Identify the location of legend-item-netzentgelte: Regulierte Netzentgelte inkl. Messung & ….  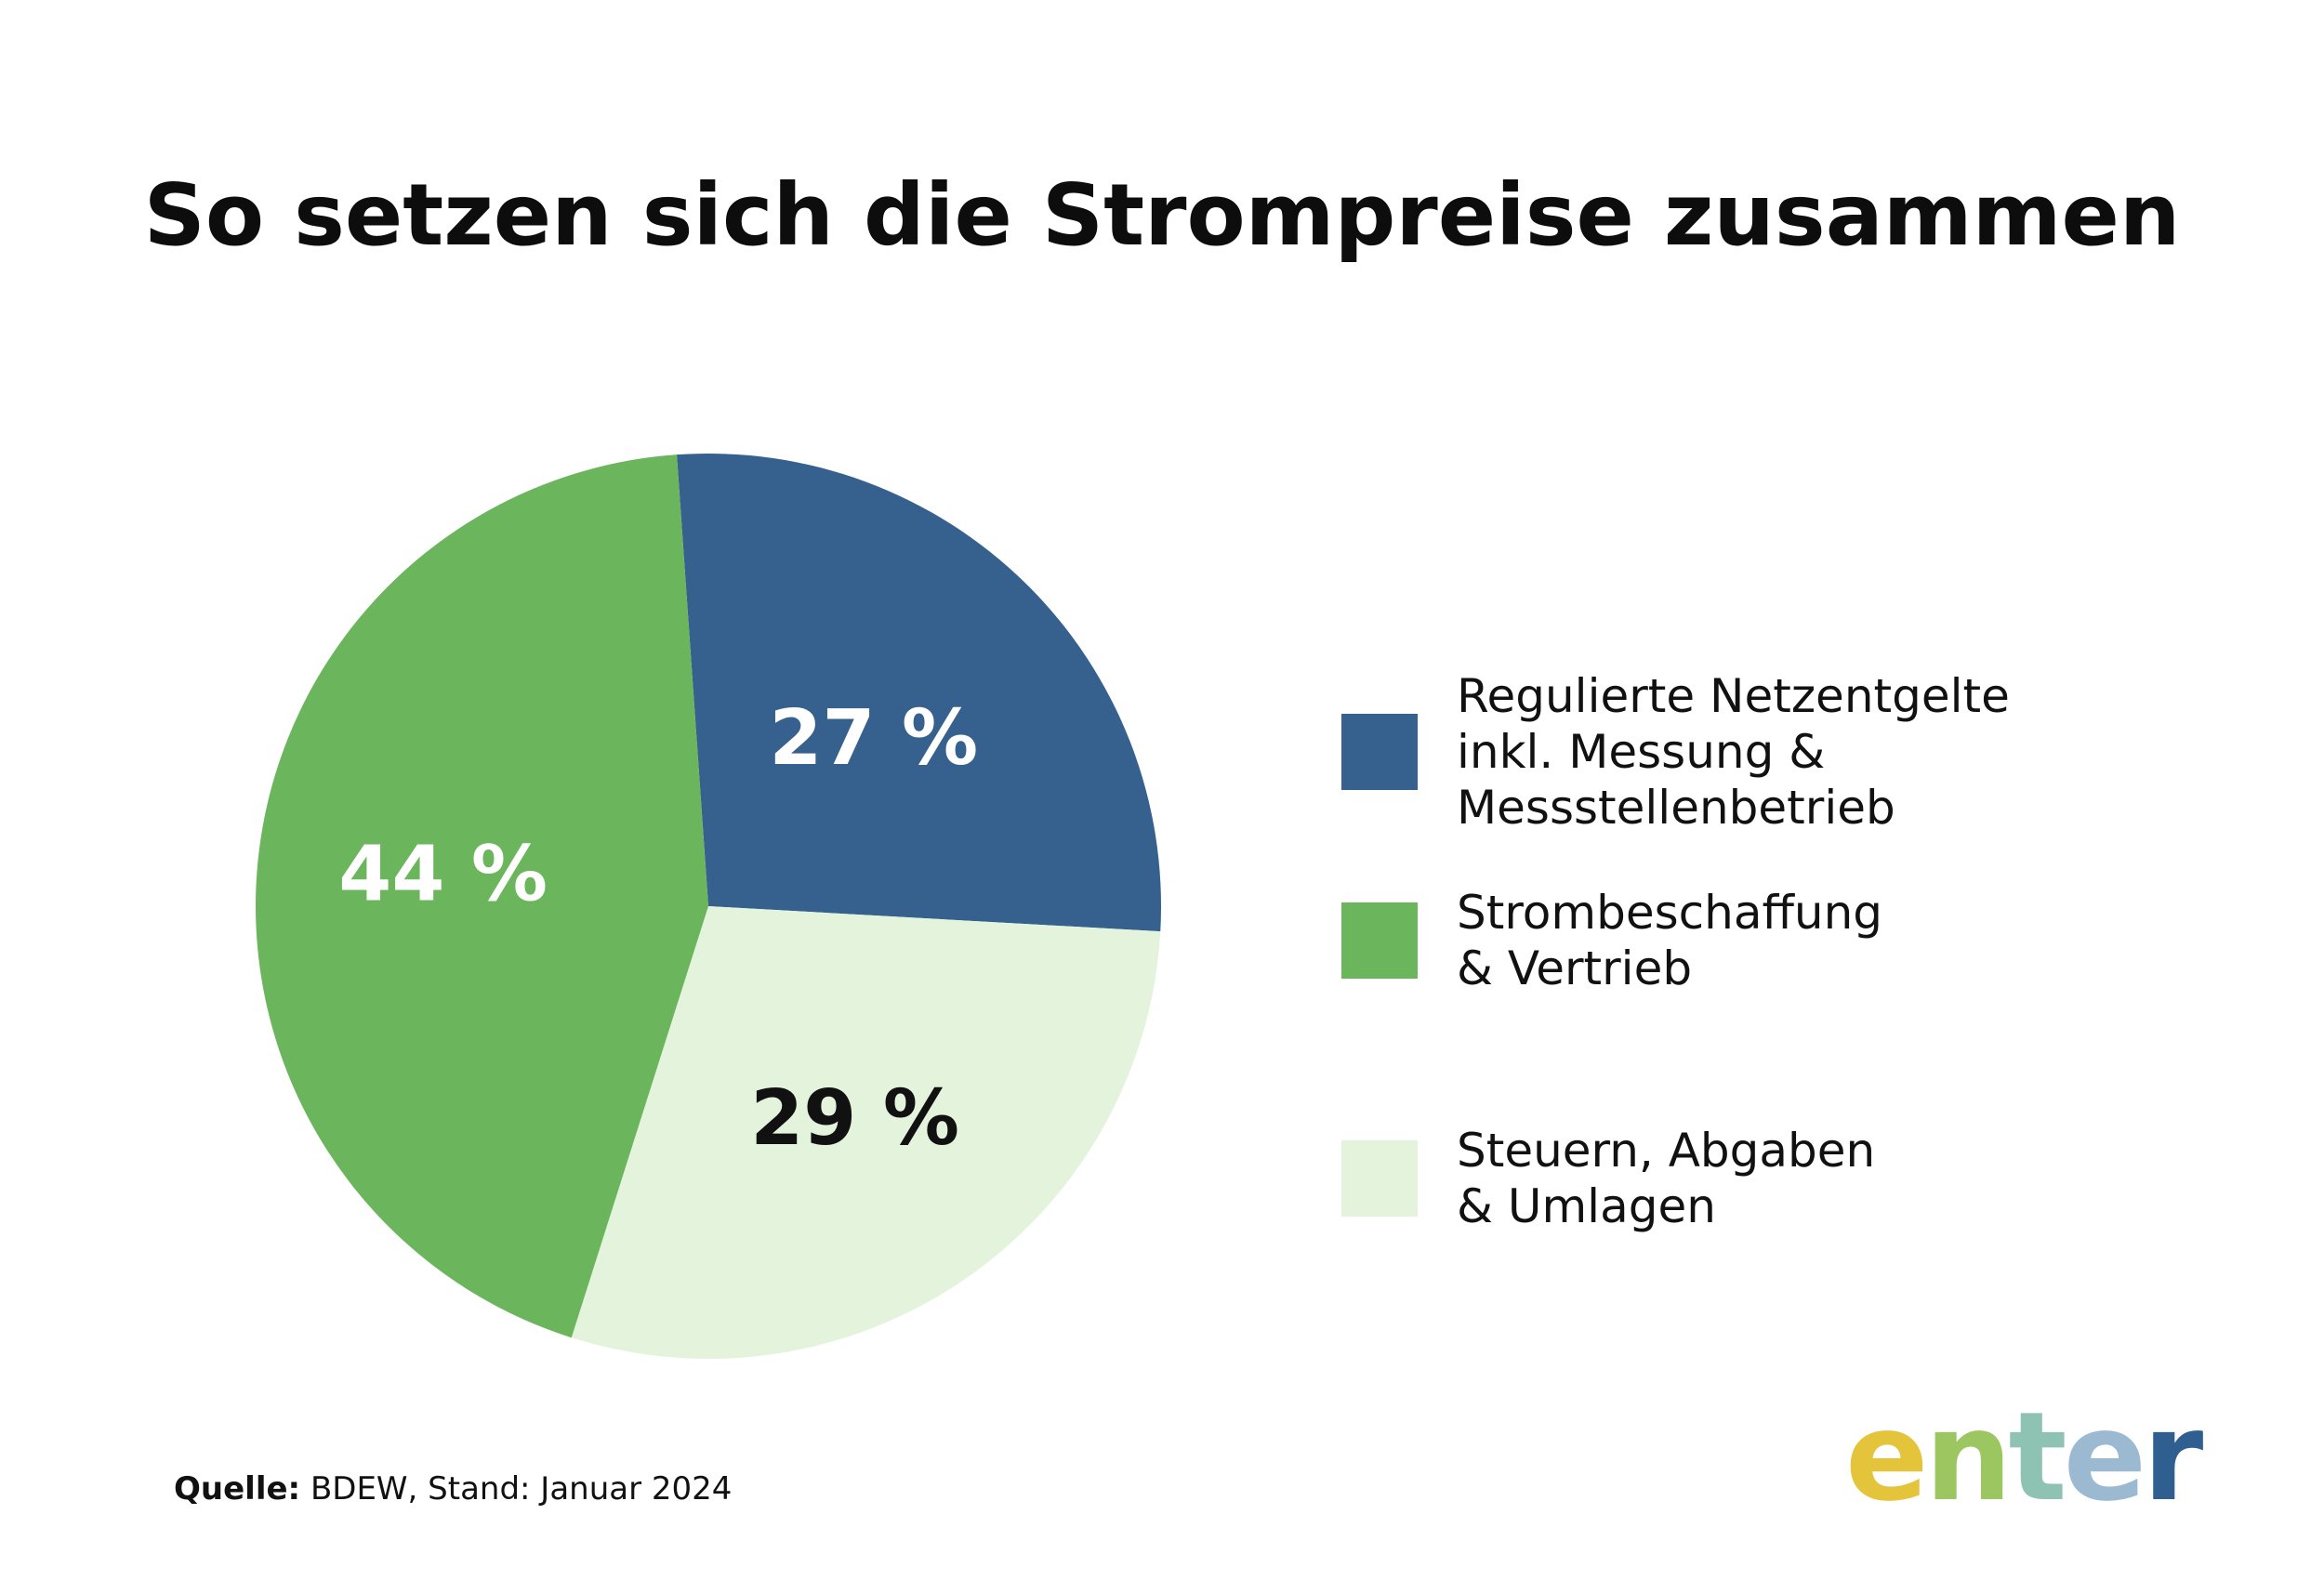
(1675, 752).